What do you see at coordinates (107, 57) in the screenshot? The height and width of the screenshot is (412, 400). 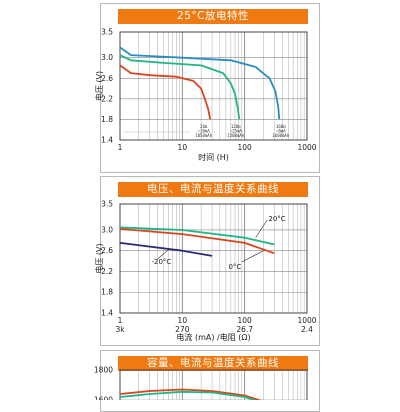 I see `chart1-y-tick-label: 3.0` at bounding box center [107, 57].